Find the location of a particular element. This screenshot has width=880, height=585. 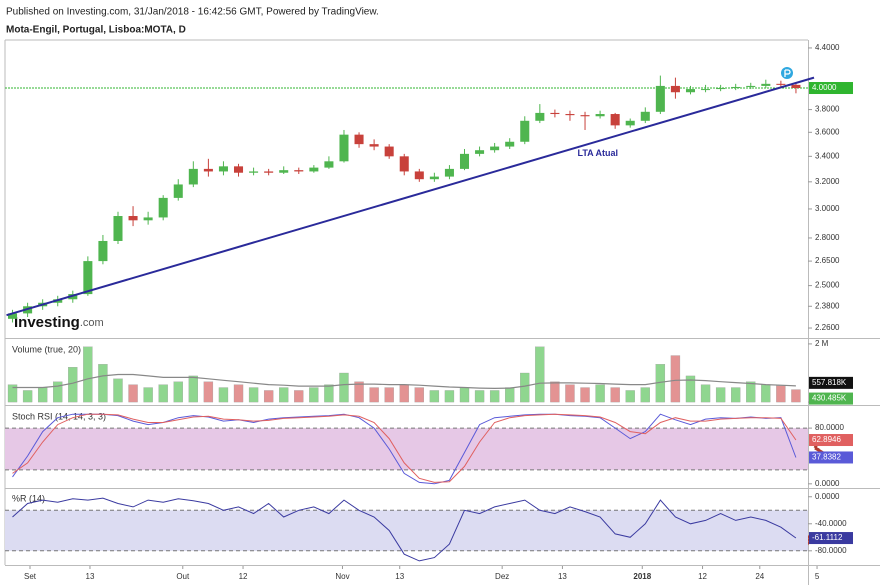

y-tick-label: 4.4000 is located at coordinates (827, 47).